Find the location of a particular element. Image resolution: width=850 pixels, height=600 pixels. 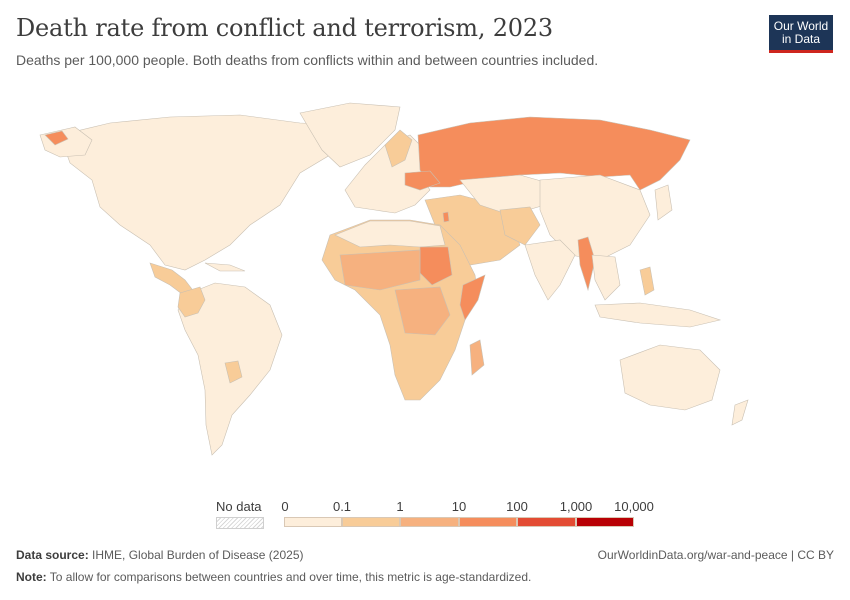

legend-tick-6: 10,000 is located at coordinates (634, 506).